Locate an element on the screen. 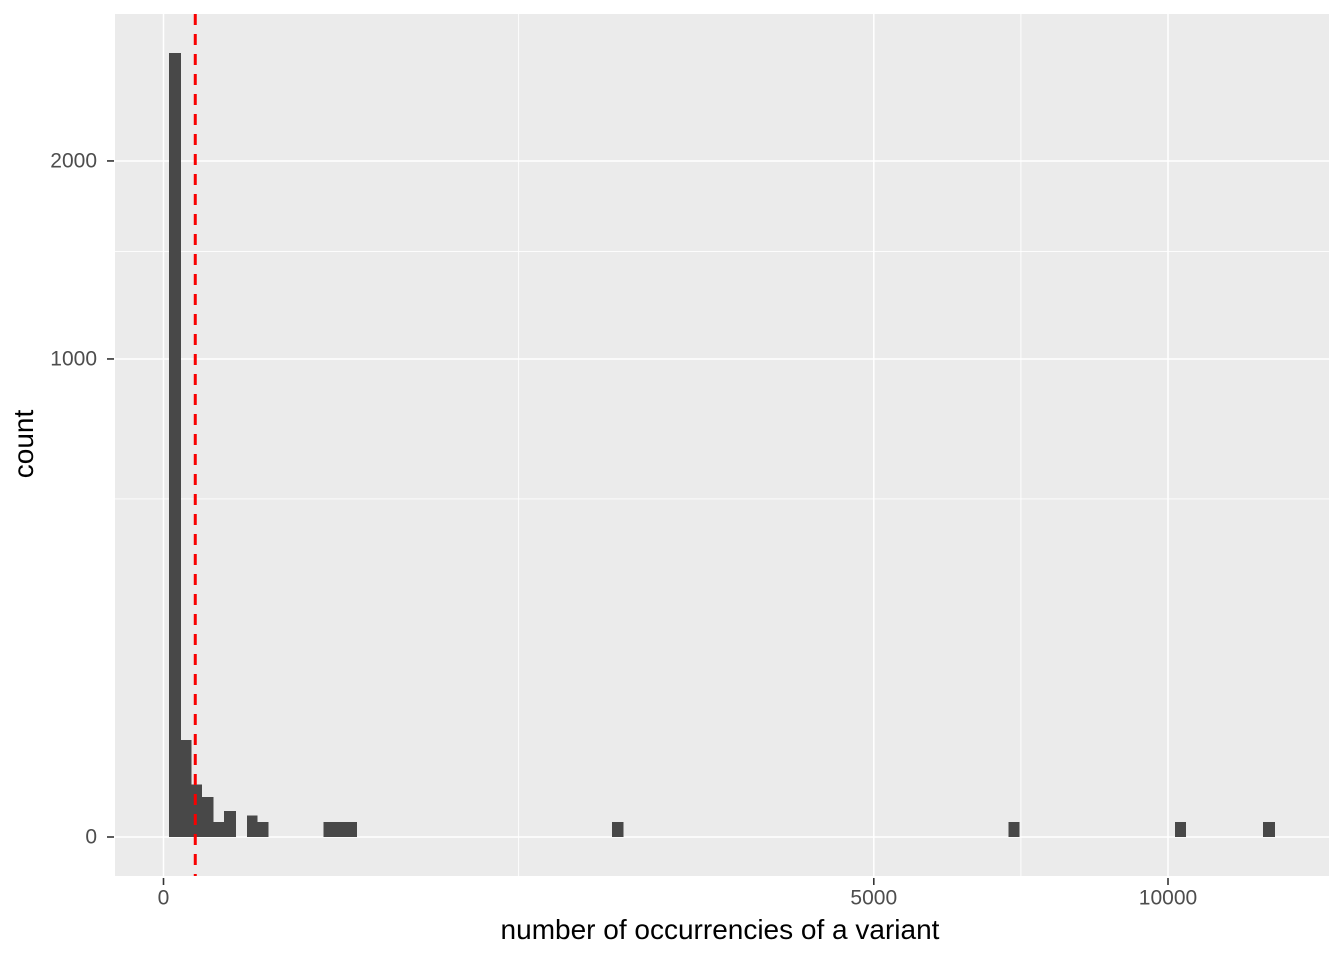 Image resolution: width=1344 pixels, height=960 pixels. x-tick-label: 5000 is located at coordinates (874, 898).